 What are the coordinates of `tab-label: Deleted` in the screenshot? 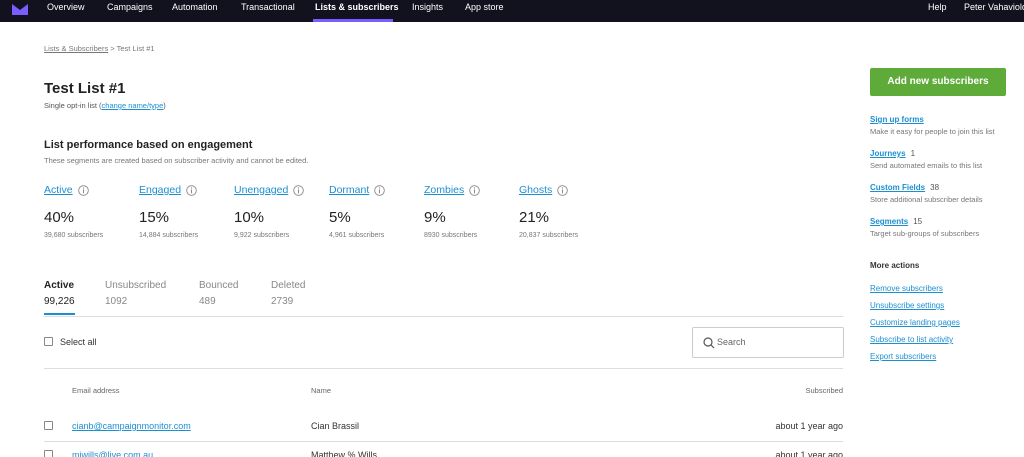 It's located at (288, 285).